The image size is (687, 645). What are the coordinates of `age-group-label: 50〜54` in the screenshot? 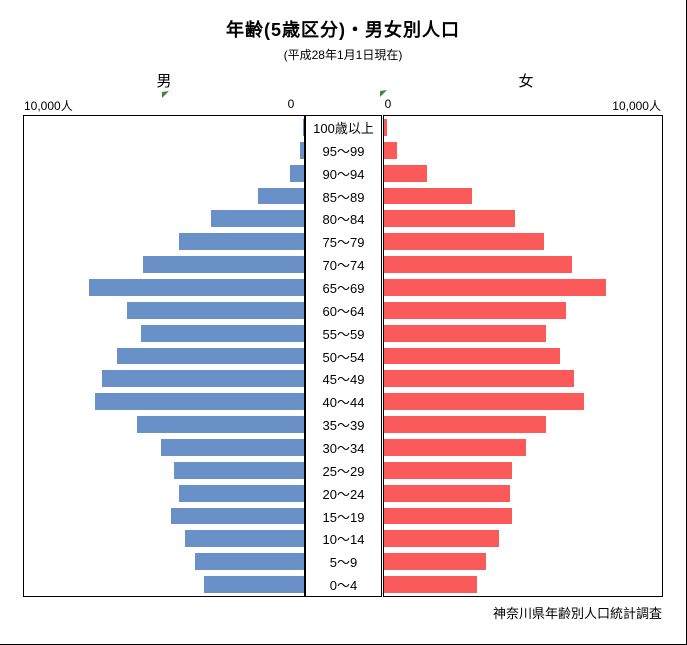 It's located at (343, 357).